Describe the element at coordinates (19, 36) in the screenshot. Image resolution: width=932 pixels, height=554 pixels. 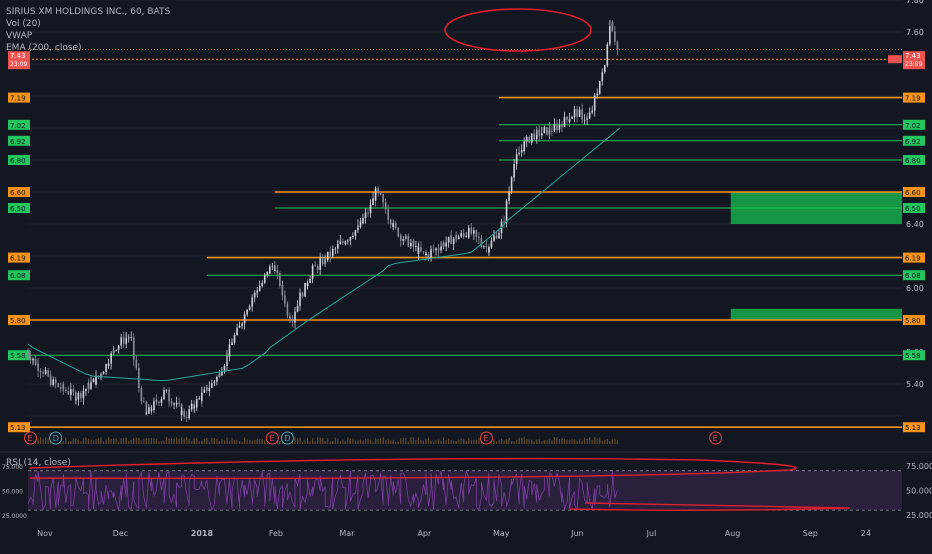
I see `legend-vwap: VWAP` at that location.